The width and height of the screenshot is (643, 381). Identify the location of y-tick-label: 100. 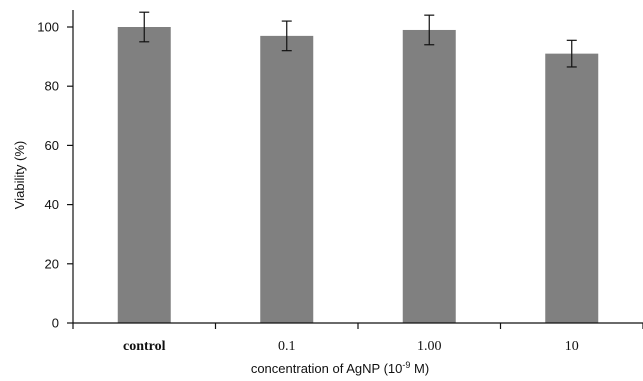
(48, 27).